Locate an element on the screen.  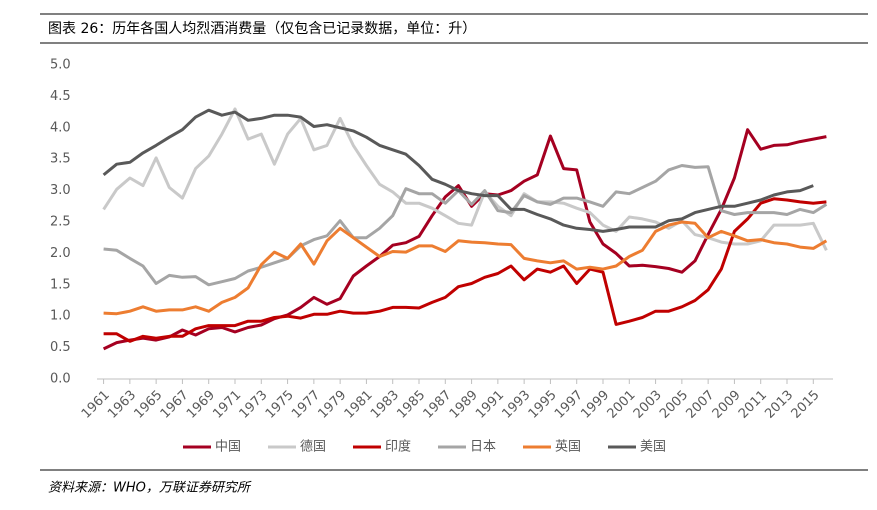
y-tick-label: 4.5 is located at coordinates (60, 96).